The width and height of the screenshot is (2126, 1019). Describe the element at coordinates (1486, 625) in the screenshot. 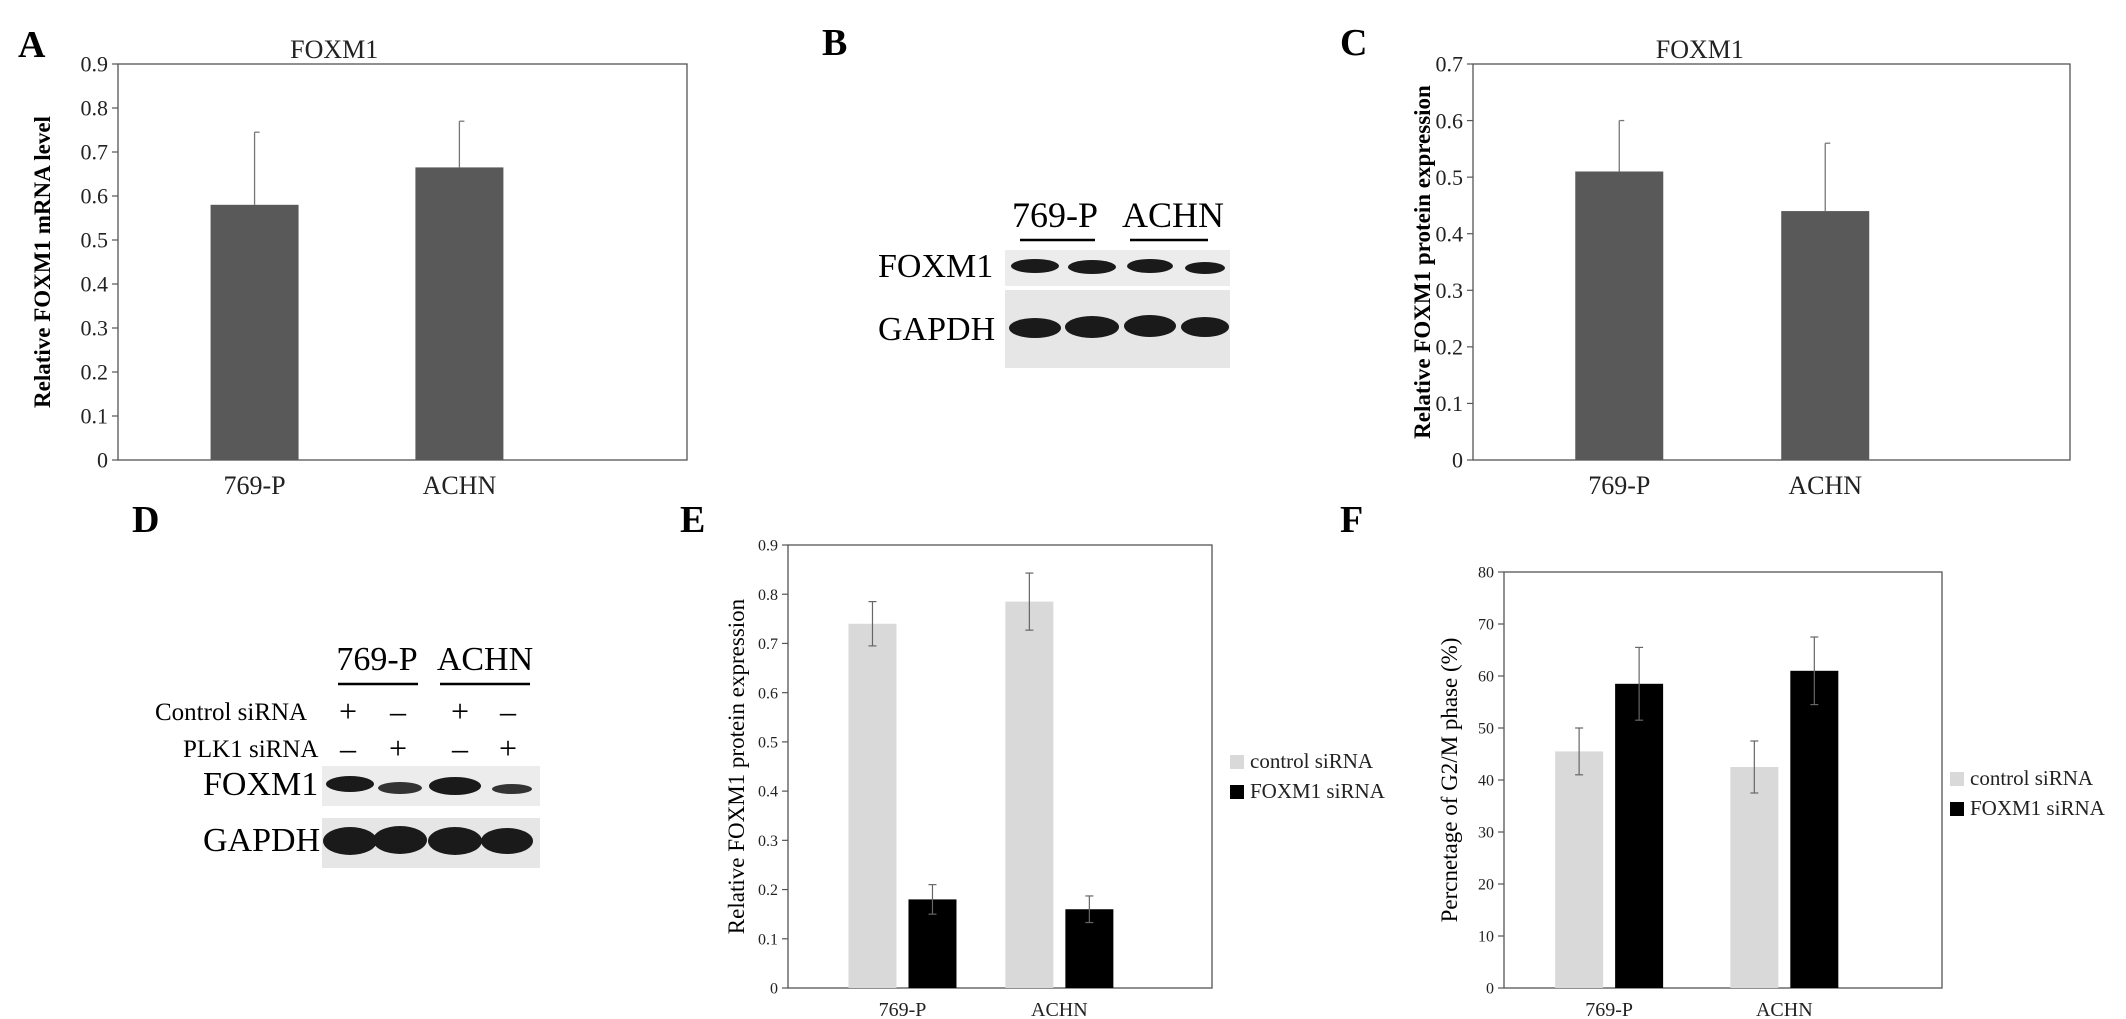

I see `y-tick-label: 70` at that location.